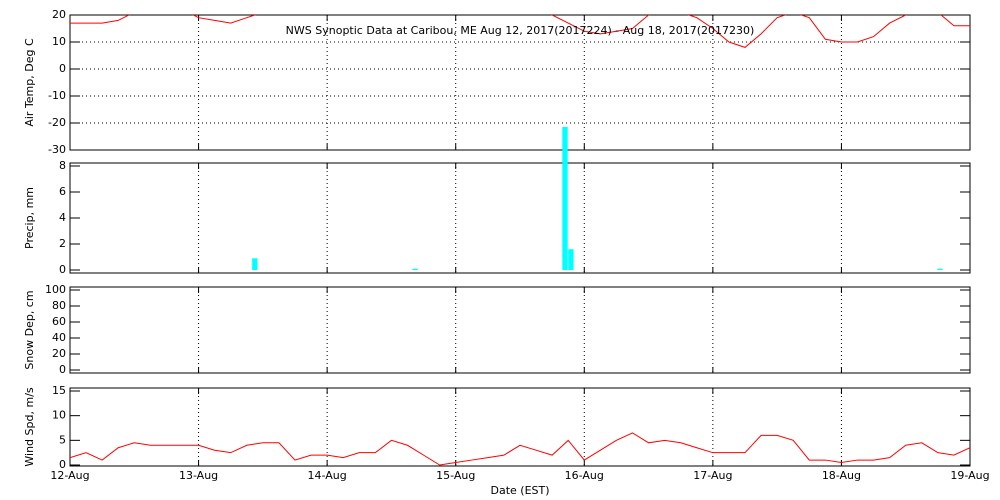 This screenshot has width=1000, height=500. I want to click on y-tick-label: 60, so click(59, 321).